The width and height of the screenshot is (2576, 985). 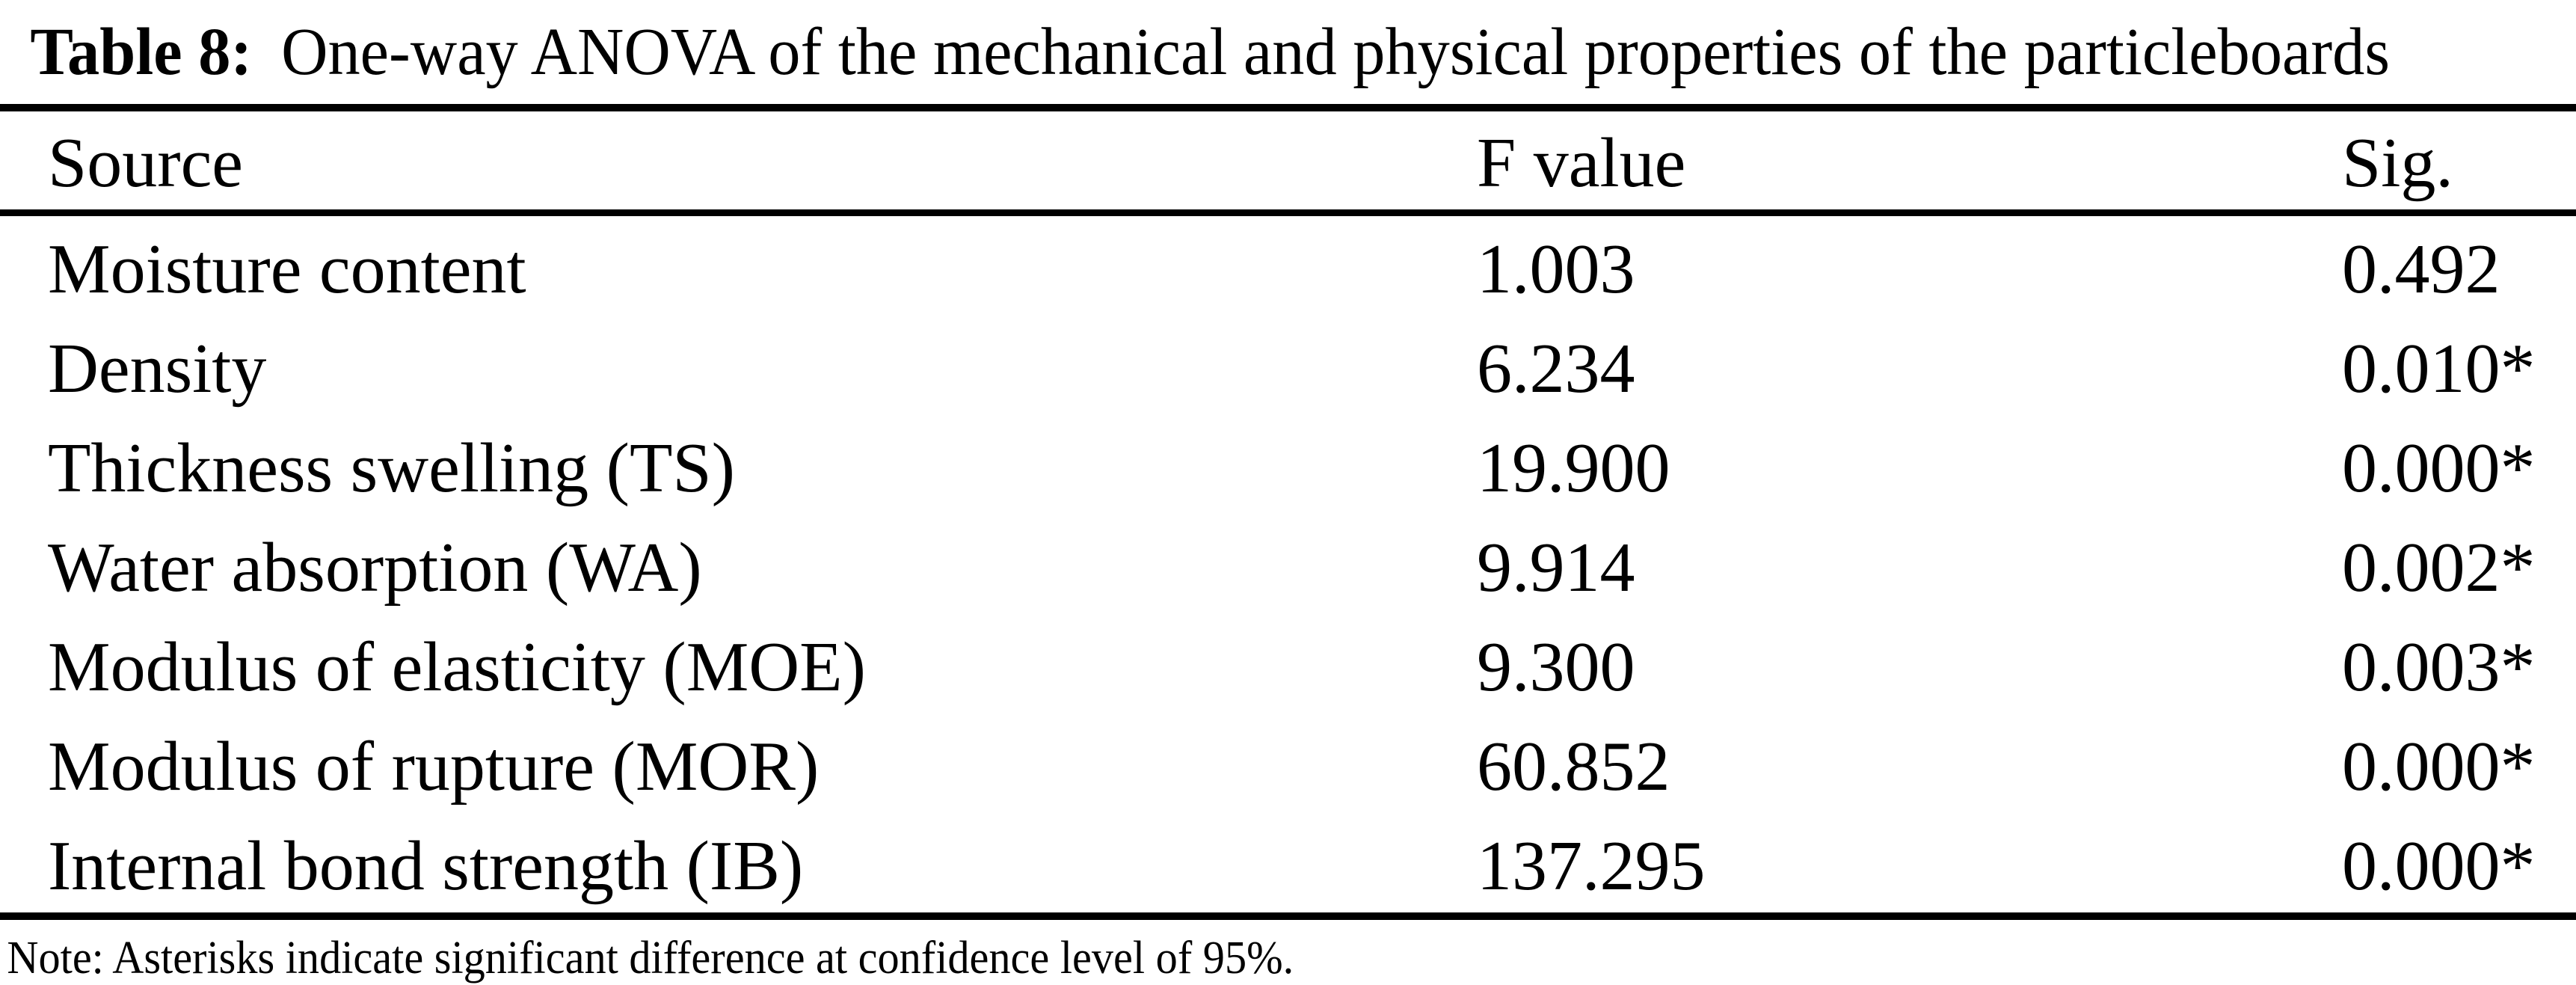 I want to click on cell-f-value: 9.914, so click(x=1556, y=567).